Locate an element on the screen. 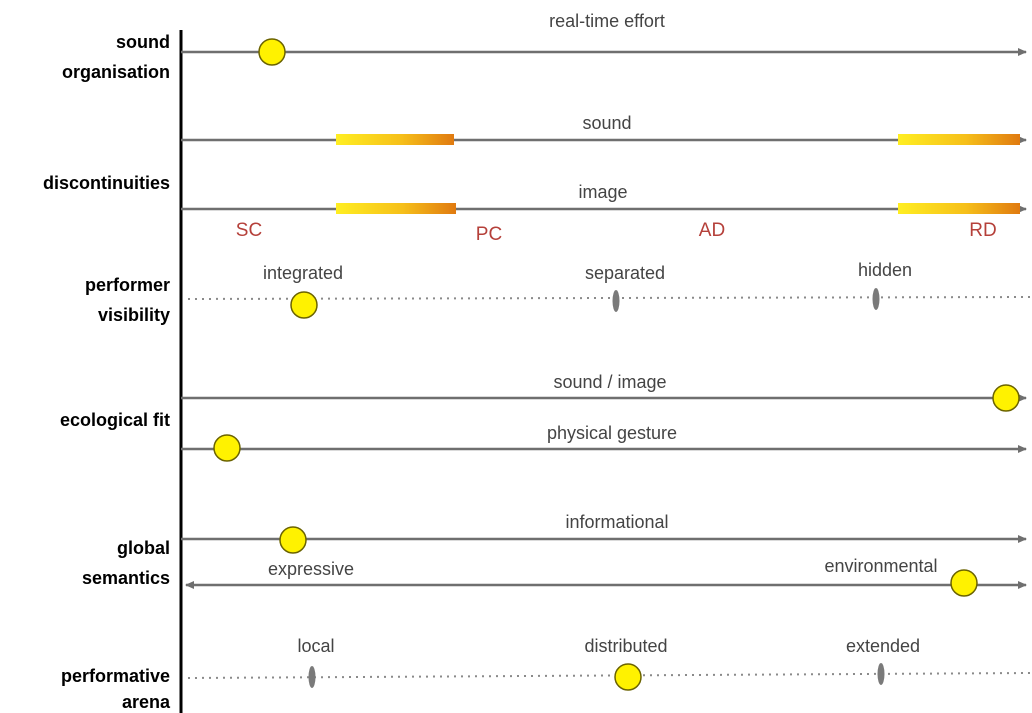 This screenshot has width=1032, height=713. pole-environmental: environmental is located at coordinates (880, 566).